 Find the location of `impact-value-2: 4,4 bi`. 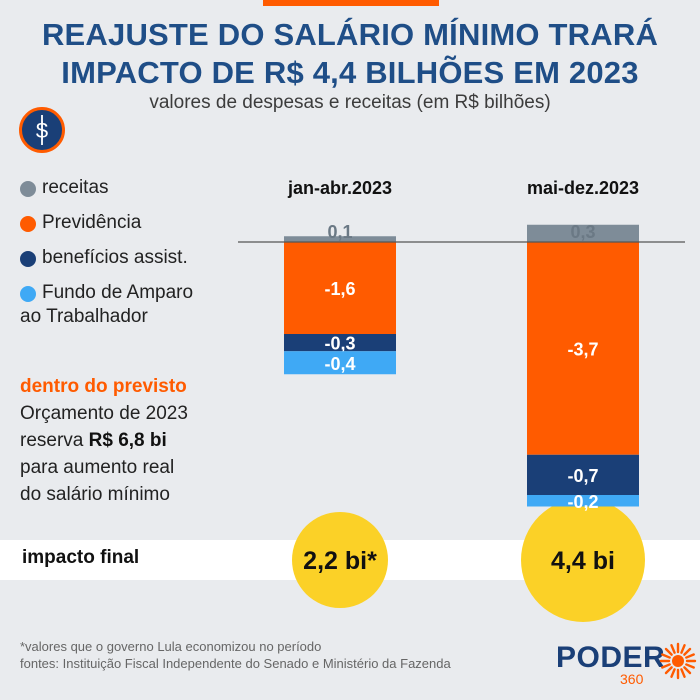

impact-value-2: 4,4 bi is located at coordinates (583, 561).